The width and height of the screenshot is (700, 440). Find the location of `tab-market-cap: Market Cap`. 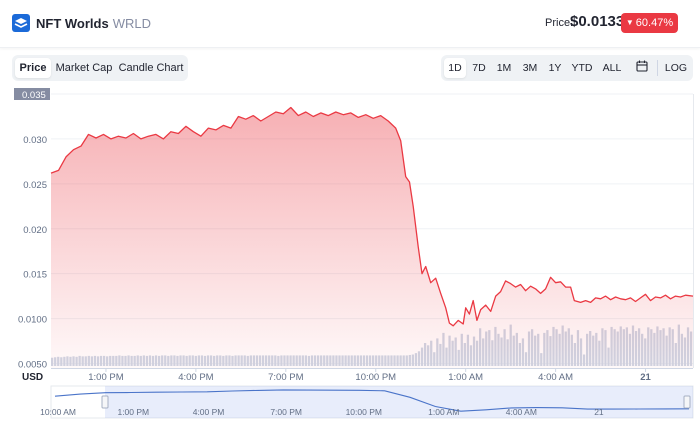

tab-market-cap: Market Cap is located at coordinates (84, 68).